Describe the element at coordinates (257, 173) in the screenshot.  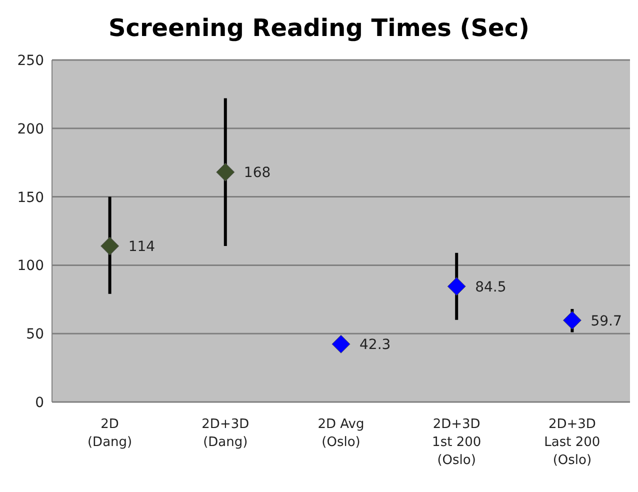
I see `data-label: 168` at that location.